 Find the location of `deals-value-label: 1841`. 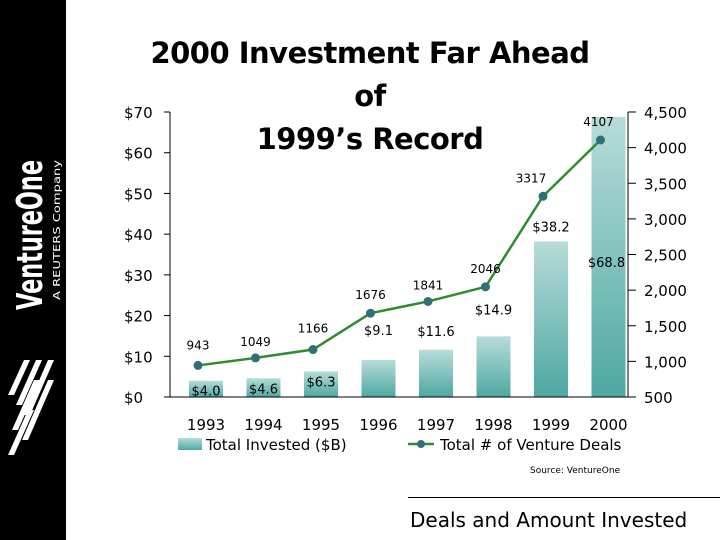

deals-value-label: 1841 is located at coordinates (428, 285).